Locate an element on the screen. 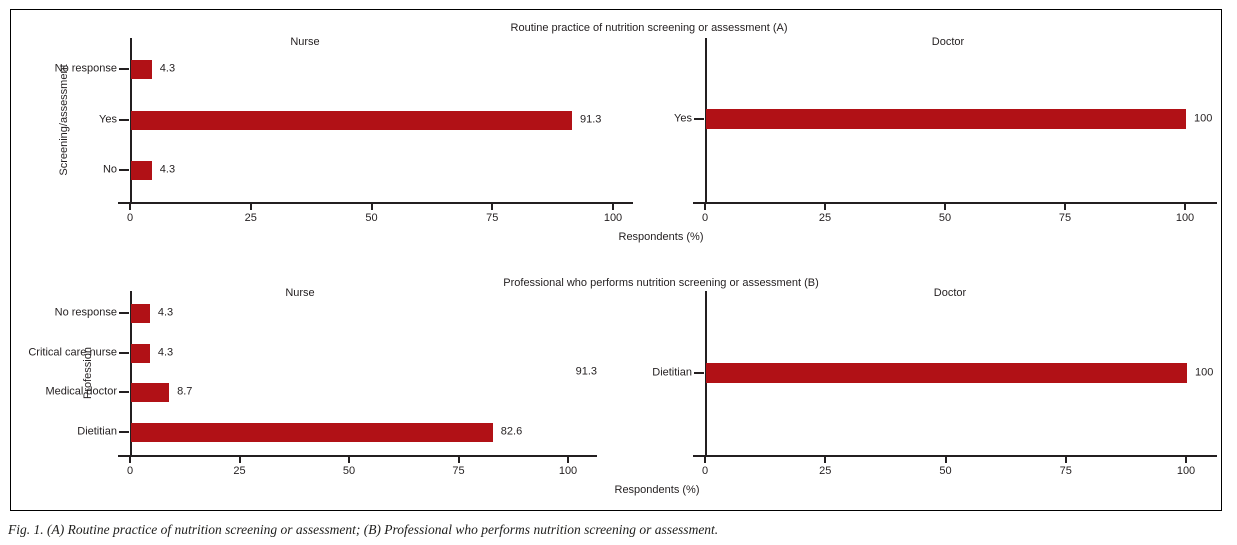 Image resolution: width=1237 pixels, height=545 pixels. bar-value-label: 82.6 is located at coordinates (511, 431).